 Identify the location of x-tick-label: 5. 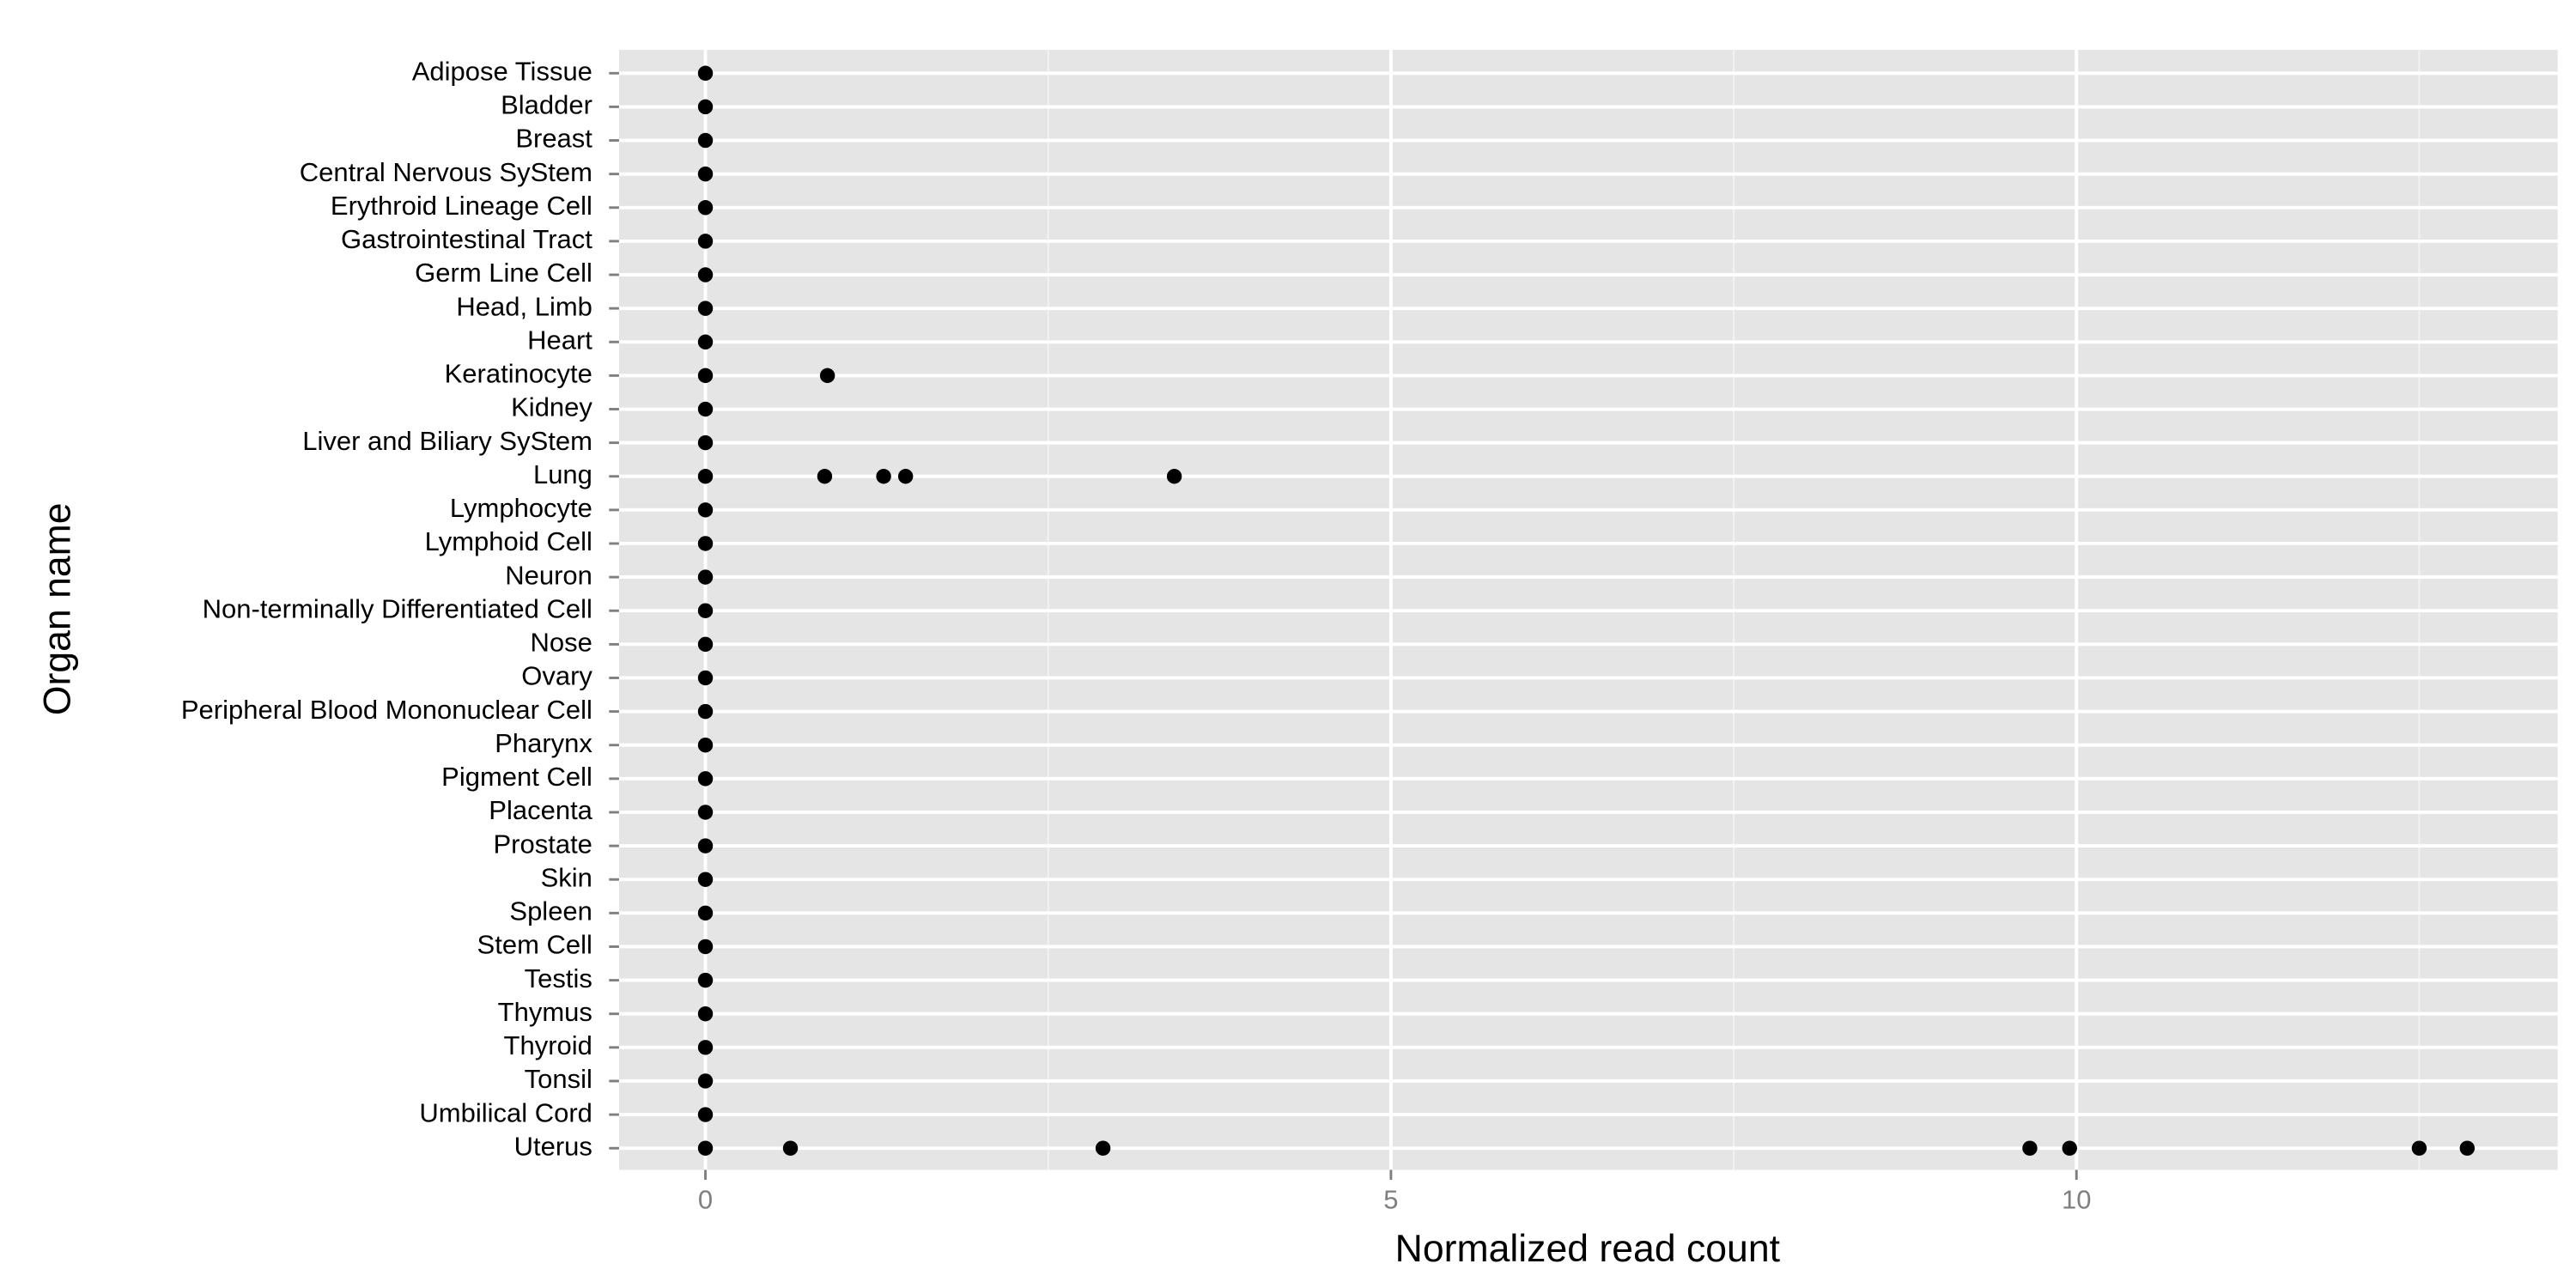
(1390, 1199).